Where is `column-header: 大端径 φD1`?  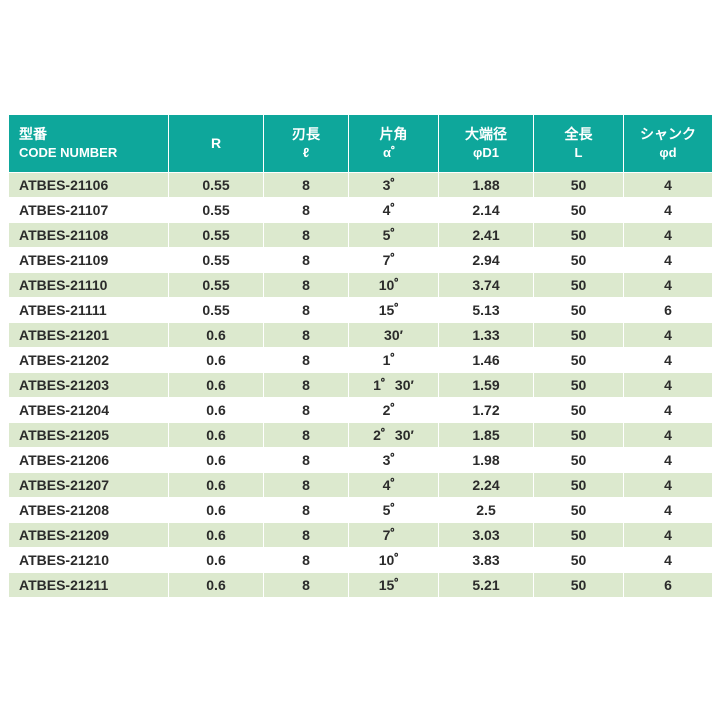
column-header: 大端径 φD1 is located at coordinates (486, 143).